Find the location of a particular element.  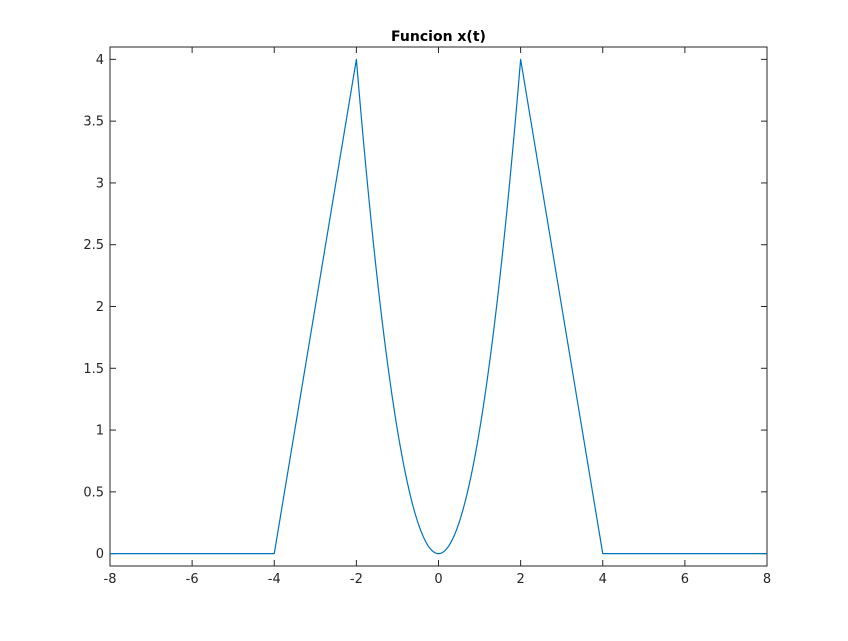

x-tick-label: -2 is located at coordinates (356, 579).